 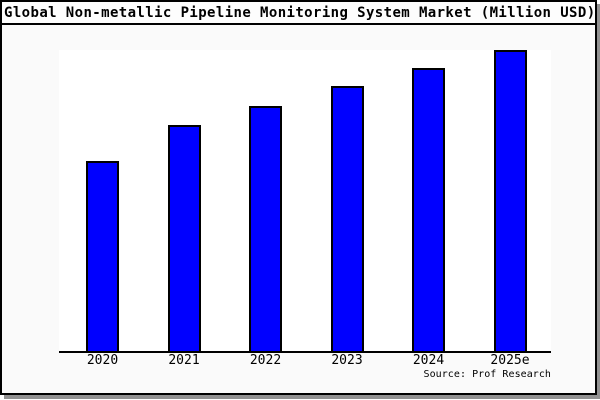 What do you see at coordinates (510, 360) in the screenshot?
I see `x-tick-label: 2025e` at bounding box center [510, 360].